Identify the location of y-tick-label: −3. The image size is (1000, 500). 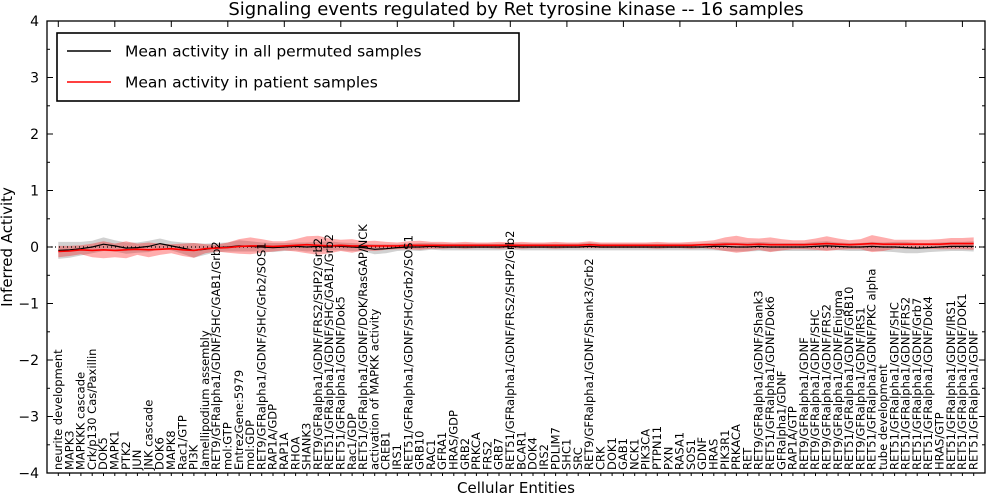
(28, 417).